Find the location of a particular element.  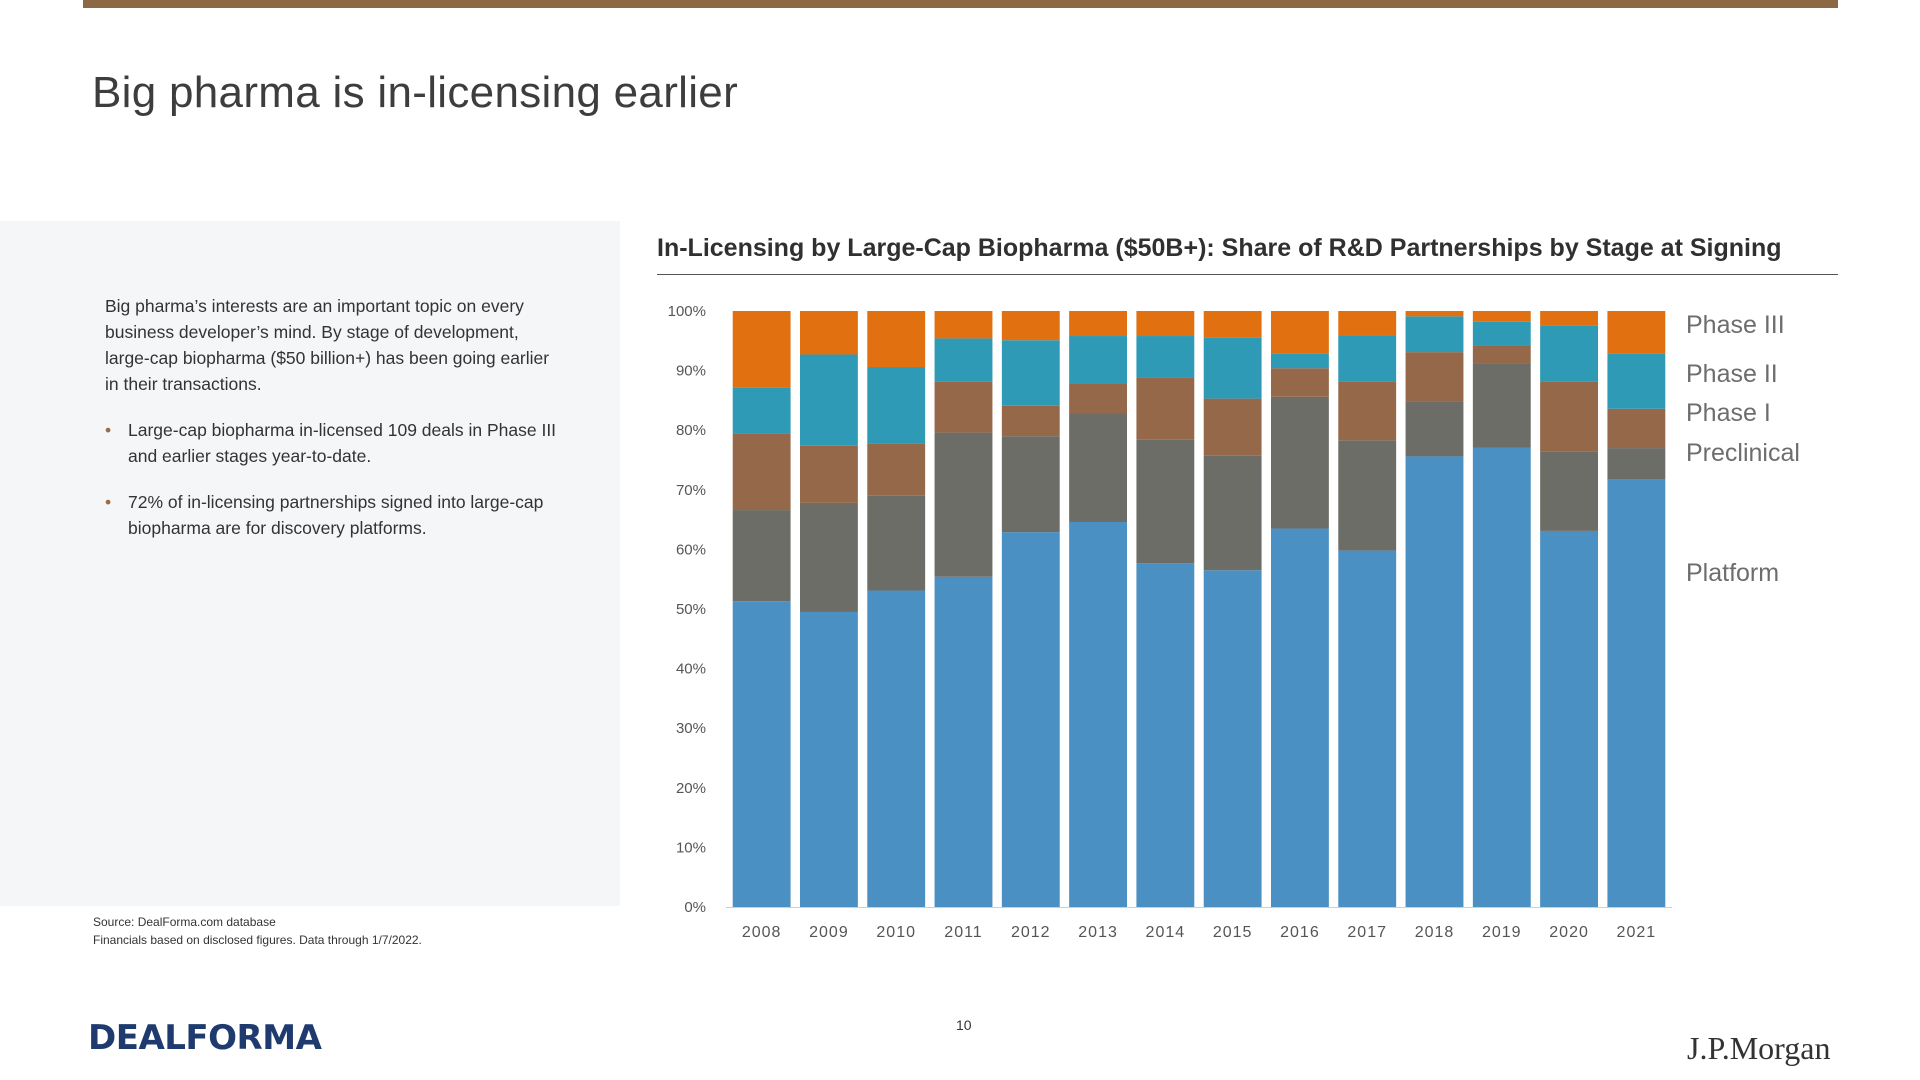

x-tick-label: 2017 is located at coordinates (1367, 932).